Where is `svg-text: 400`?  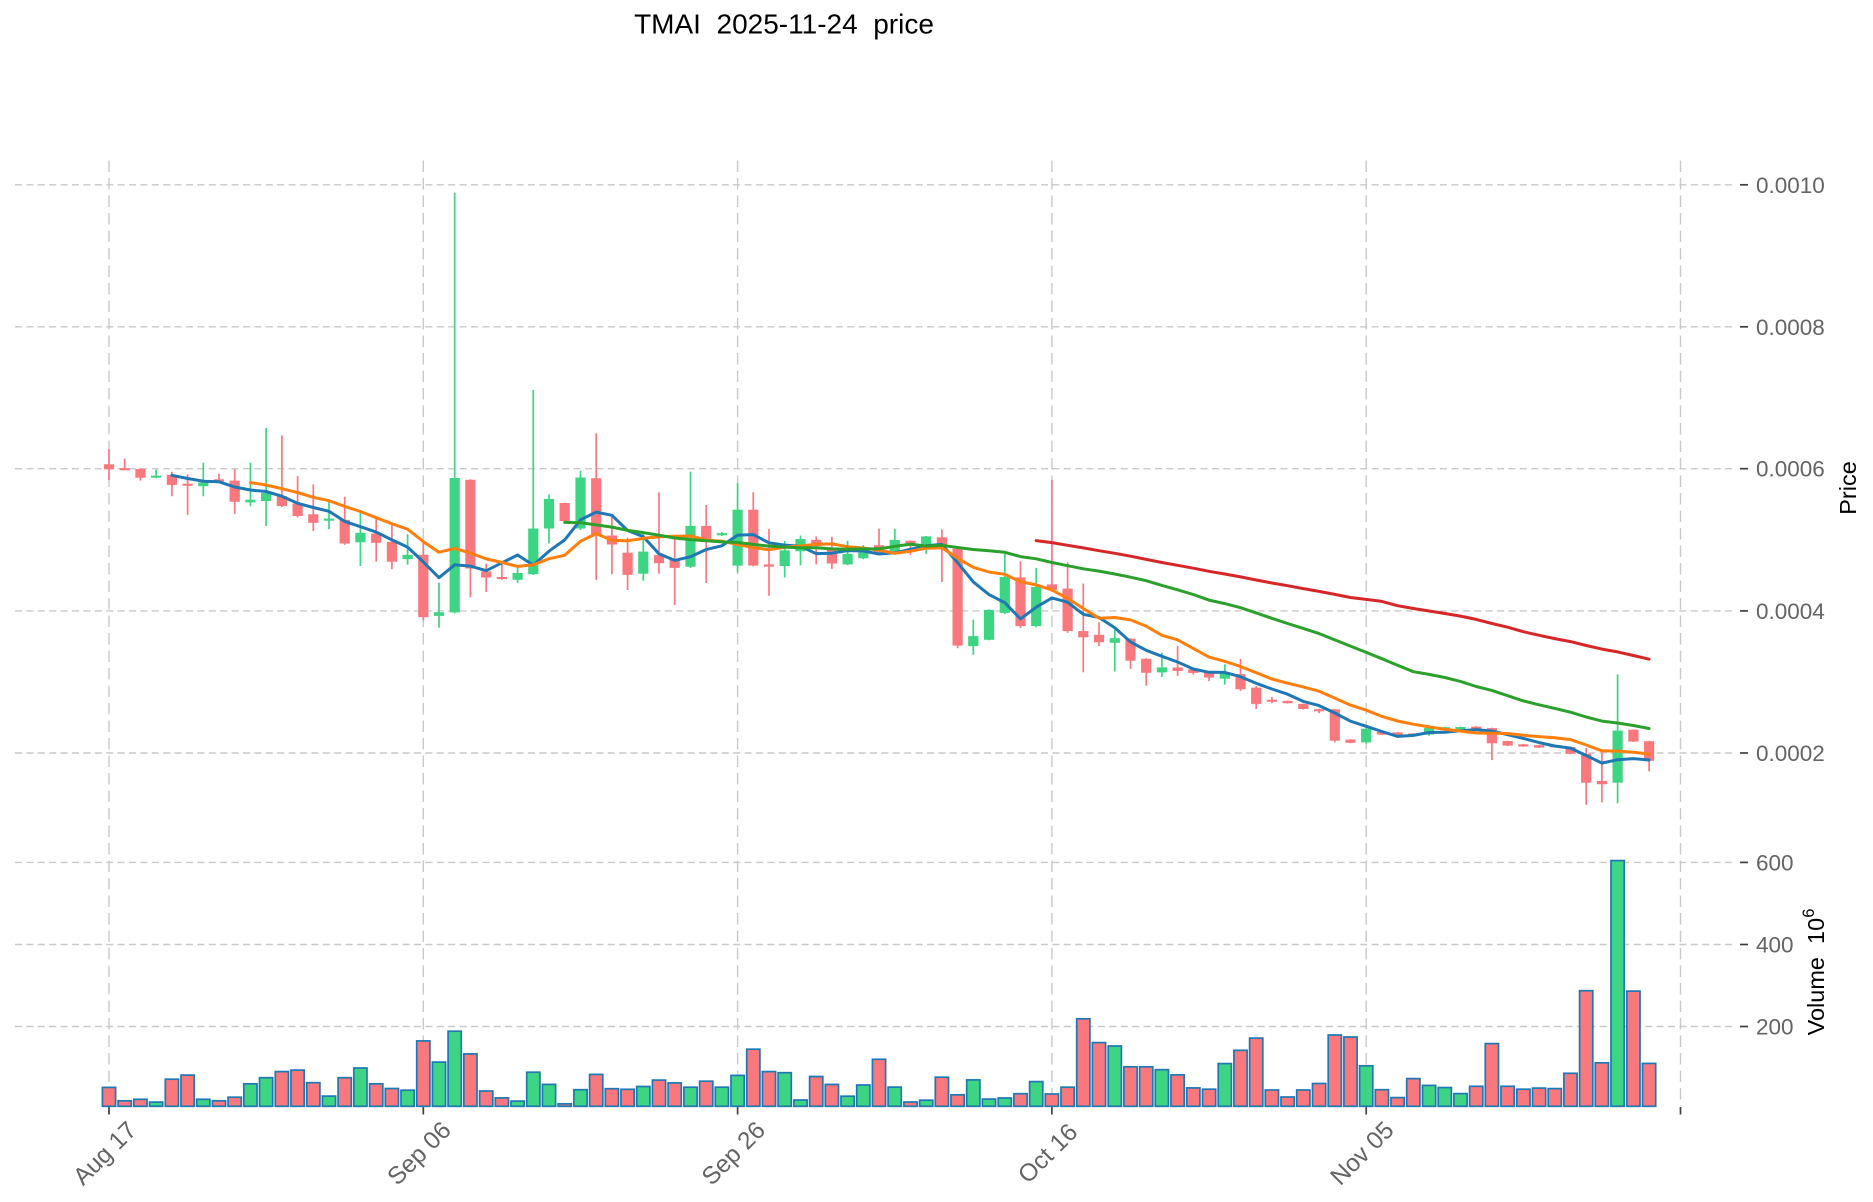 svg-text: 400 is located at coordinates (1775, 945).